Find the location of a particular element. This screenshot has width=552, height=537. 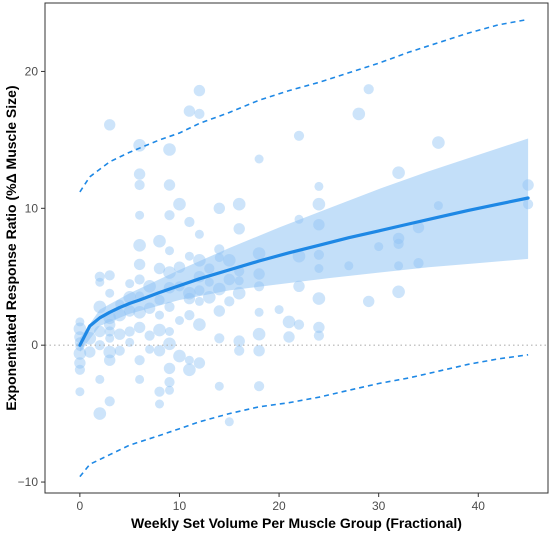

y-tick-label: 0 is located at coordinates (34, 345).